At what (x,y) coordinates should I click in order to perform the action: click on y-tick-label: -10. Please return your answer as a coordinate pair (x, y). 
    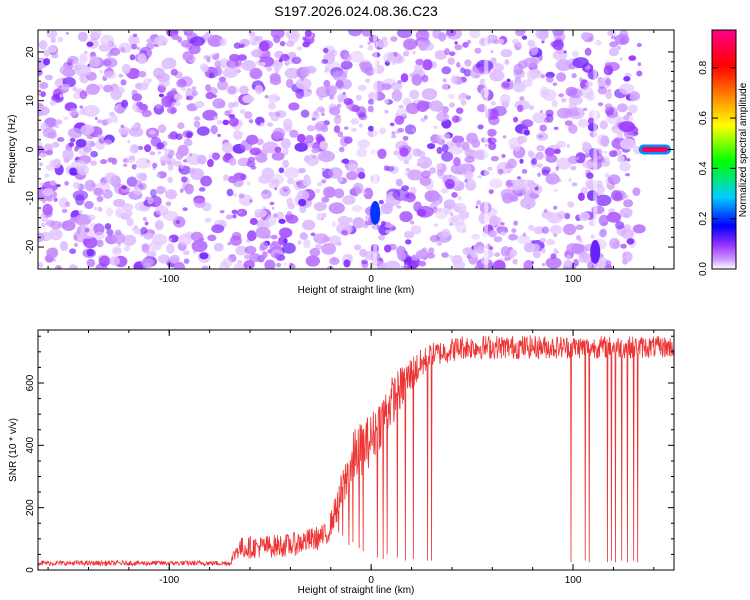
    Looking at the image, I should click on (30, 198).